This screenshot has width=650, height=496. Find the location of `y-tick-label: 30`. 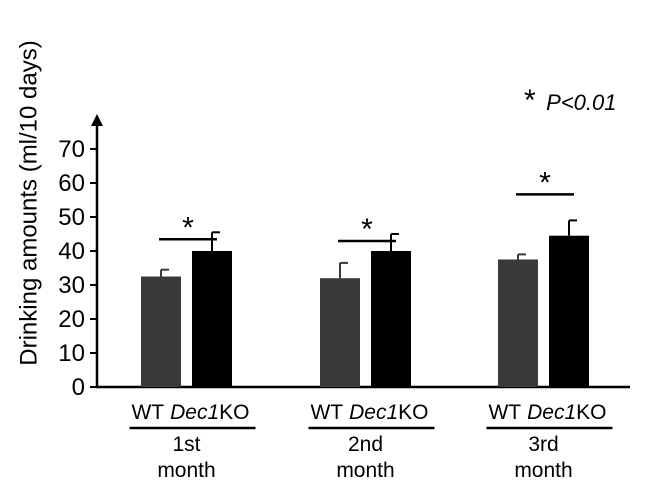

y-tick-label: 30 is located at coordinates (71, 285).